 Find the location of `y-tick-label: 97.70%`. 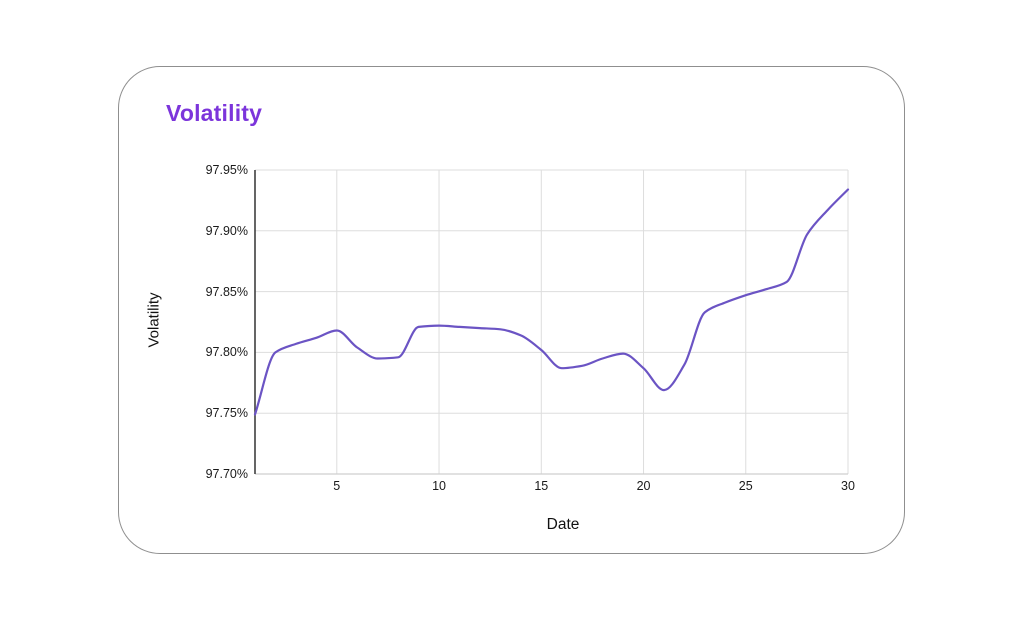

y-tick-label: 97.70% is located at coordinates (226, 474).